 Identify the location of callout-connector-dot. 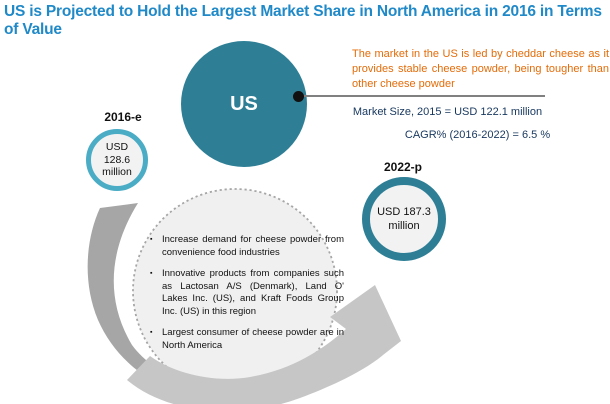
(298, 96).